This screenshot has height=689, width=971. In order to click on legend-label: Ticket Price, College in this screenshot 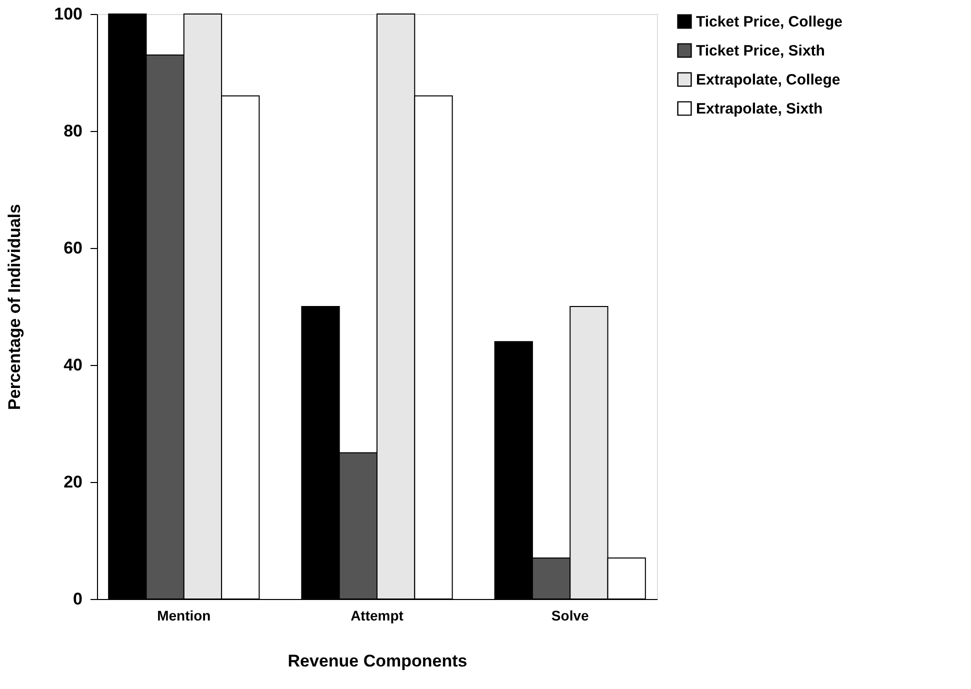, I will do `click(769, 22)`.